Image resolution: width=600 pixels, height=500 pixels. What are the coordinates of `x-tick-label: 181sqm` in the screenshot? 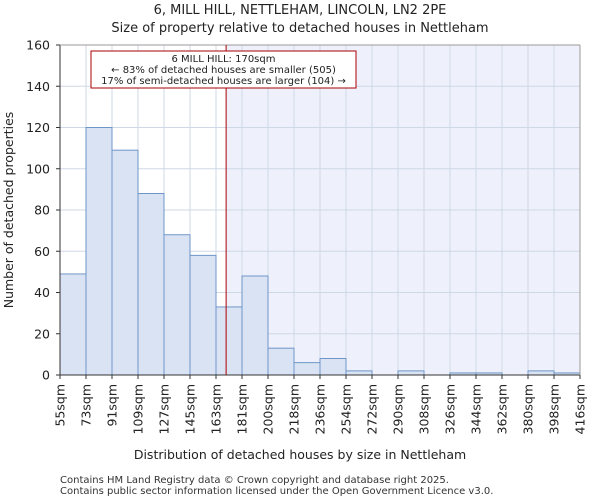 It's located at (242, 409).